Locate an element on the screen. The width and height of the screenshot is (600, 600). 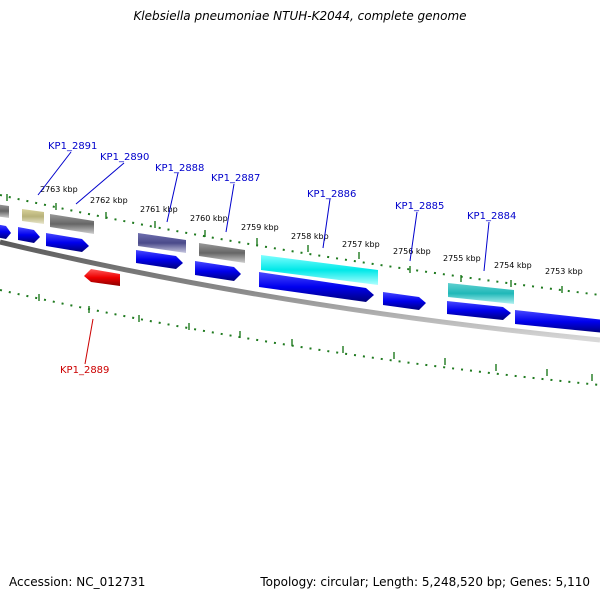
scale-label: 2754 kbp is located at coordinates (513, 265).